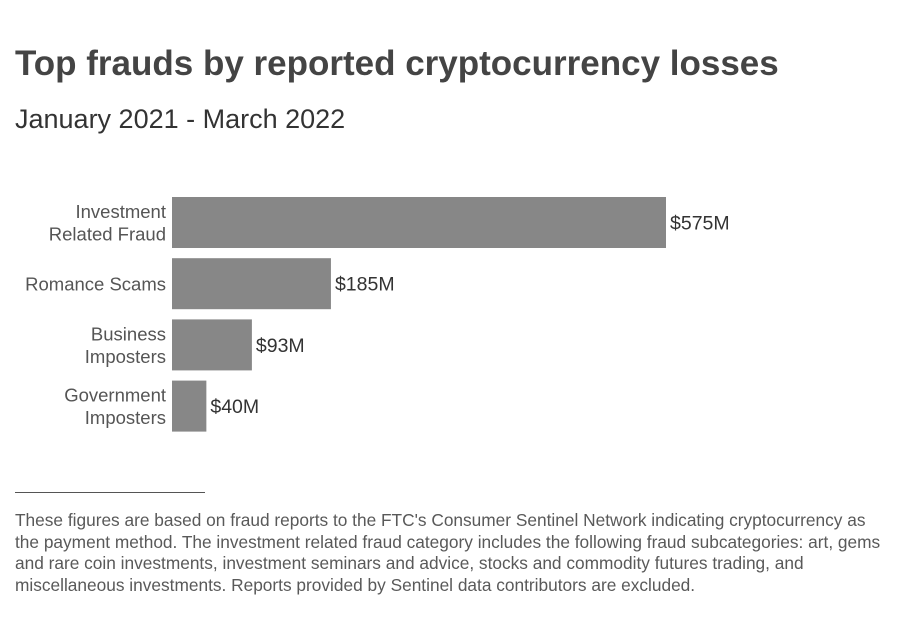  I want to click on category-label: Investment, so click(121, 211).